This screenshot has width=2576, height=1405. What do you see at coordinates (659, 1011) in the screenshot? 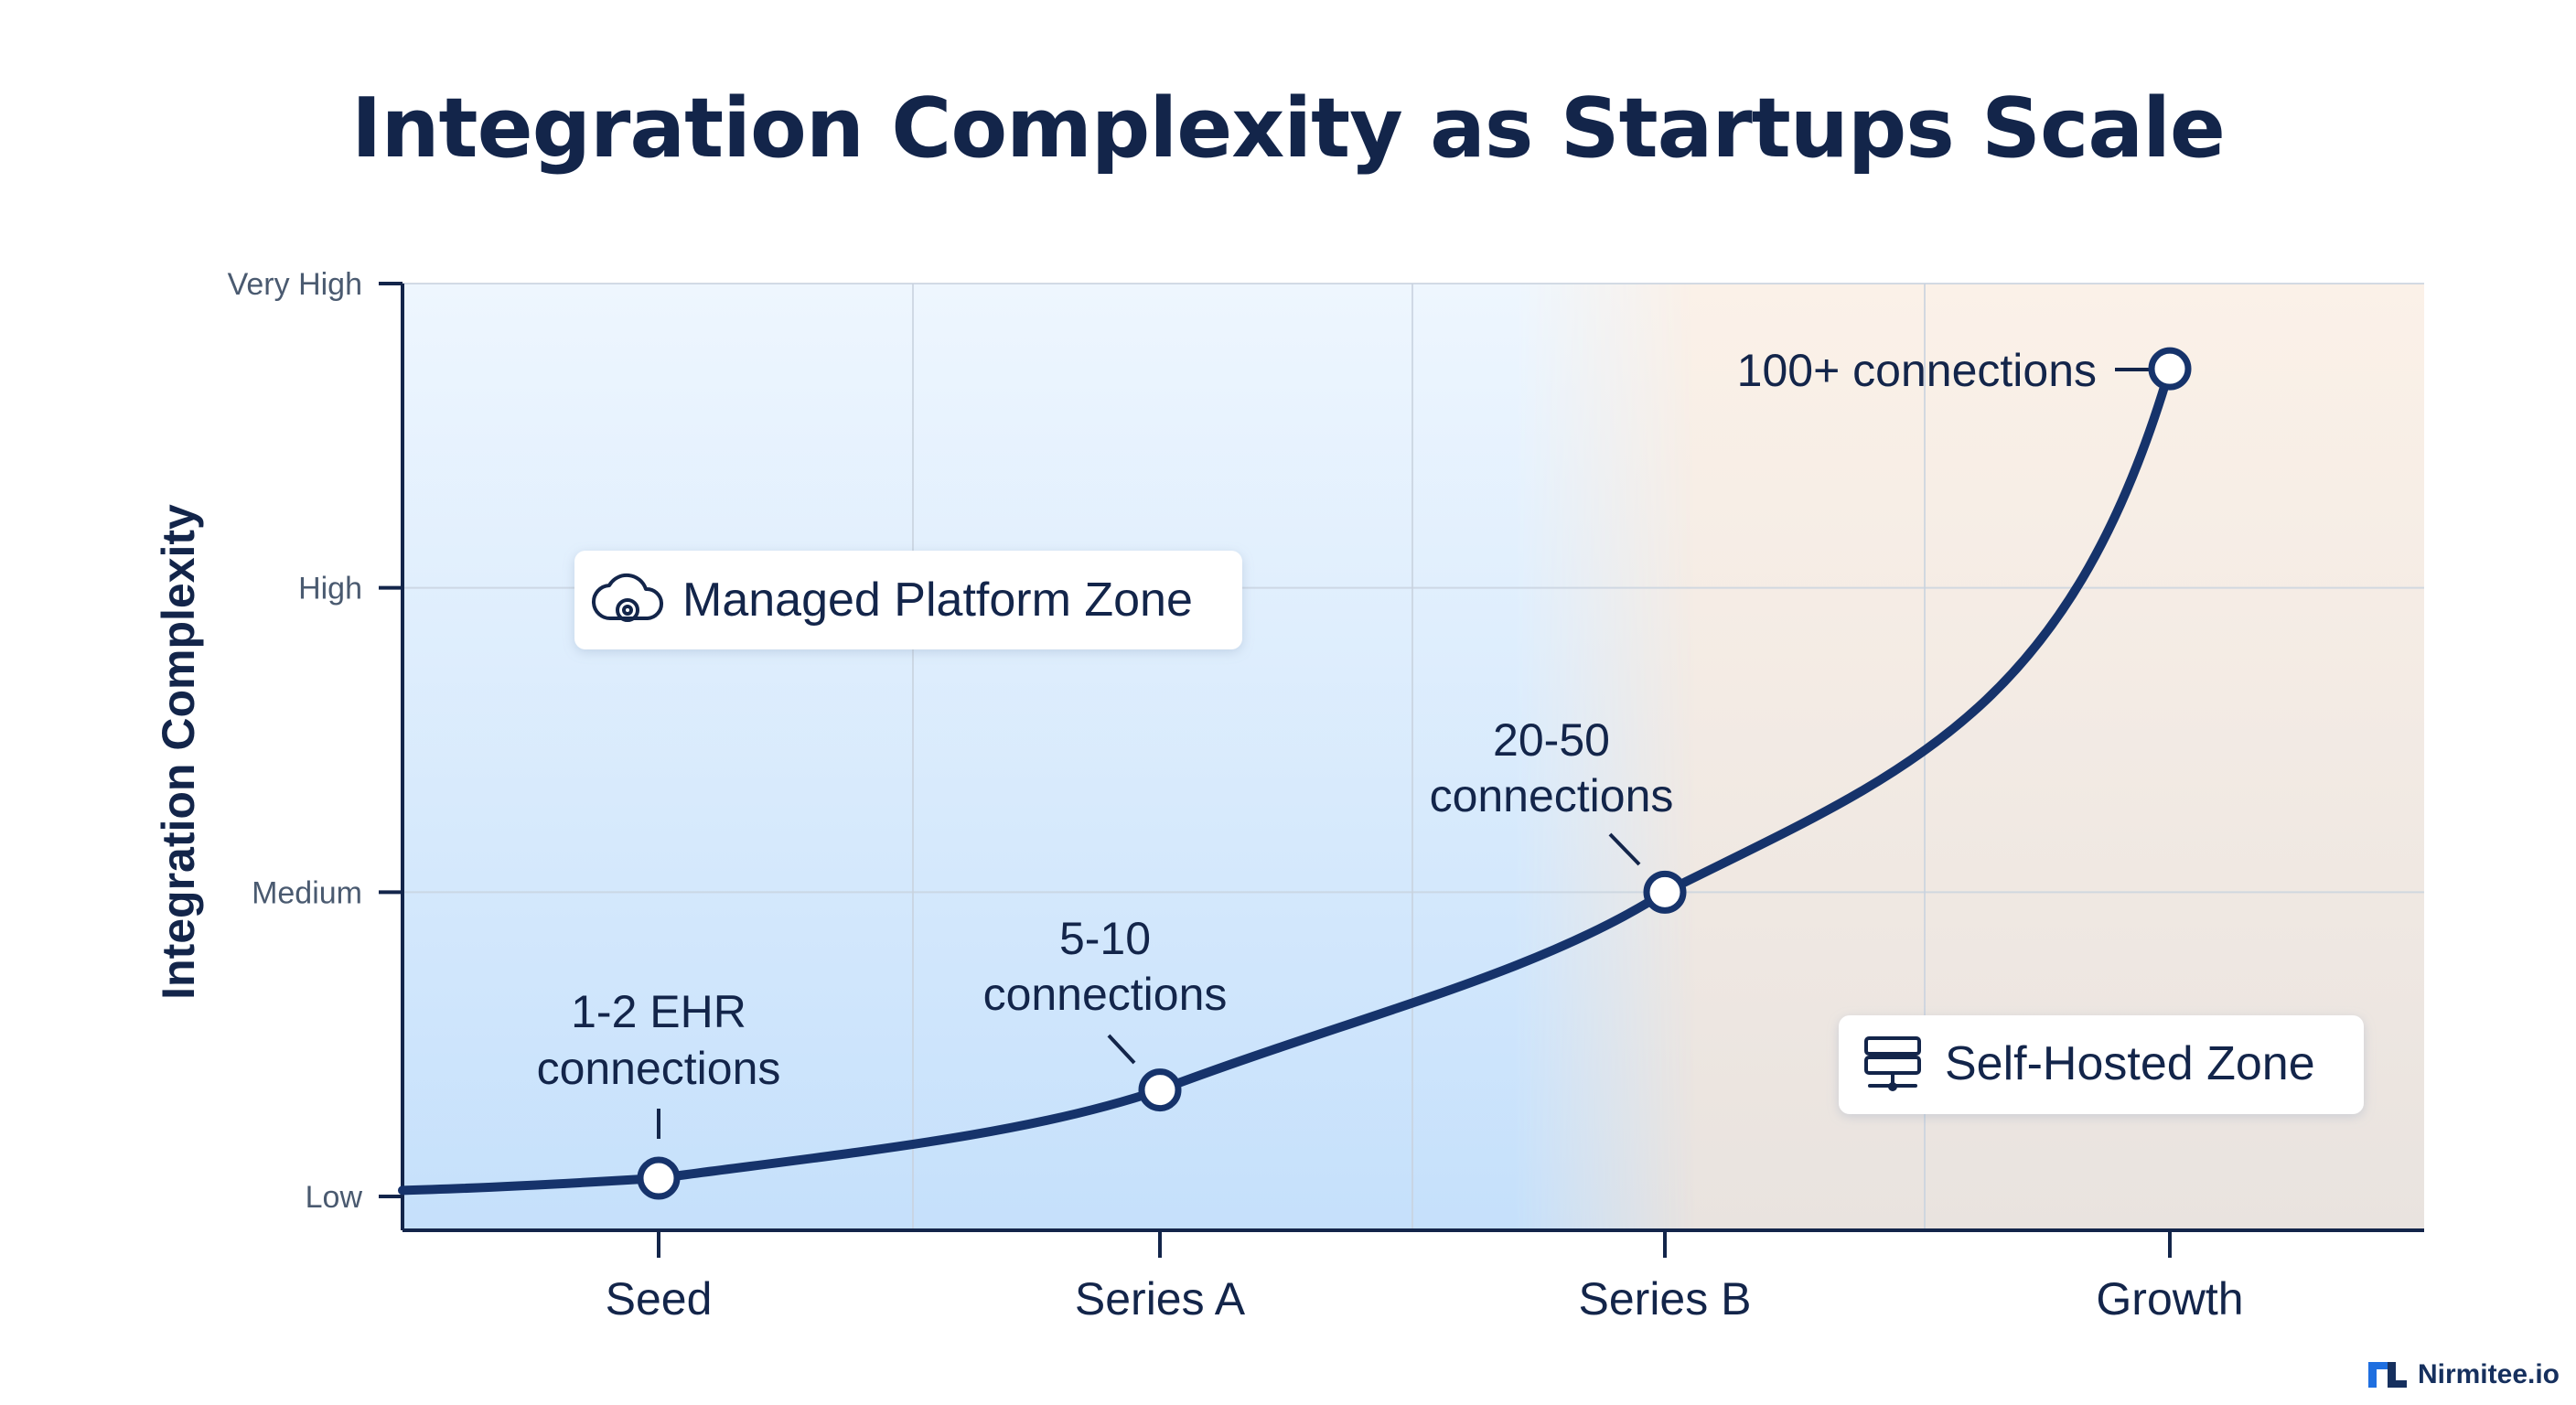
I see `point-label: 1-2 EHR` at bounding box center [659, 1011].